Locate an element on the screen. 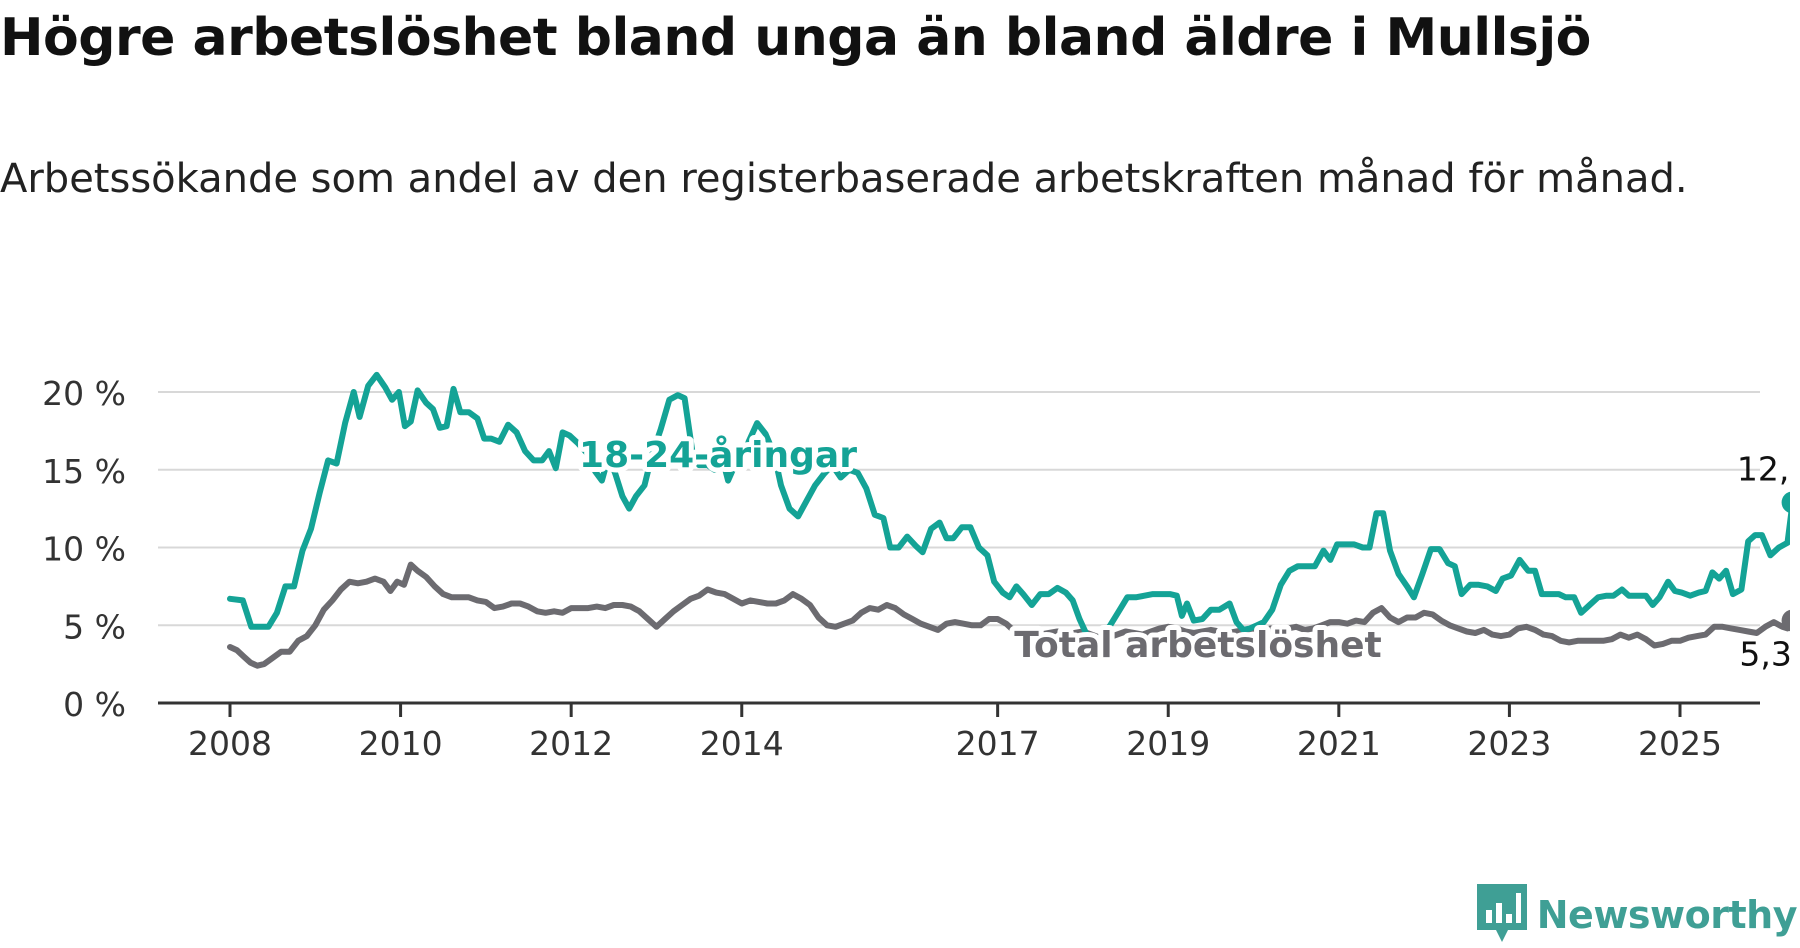  x-tick-label: 2012 is located at coordinates (571, 743).